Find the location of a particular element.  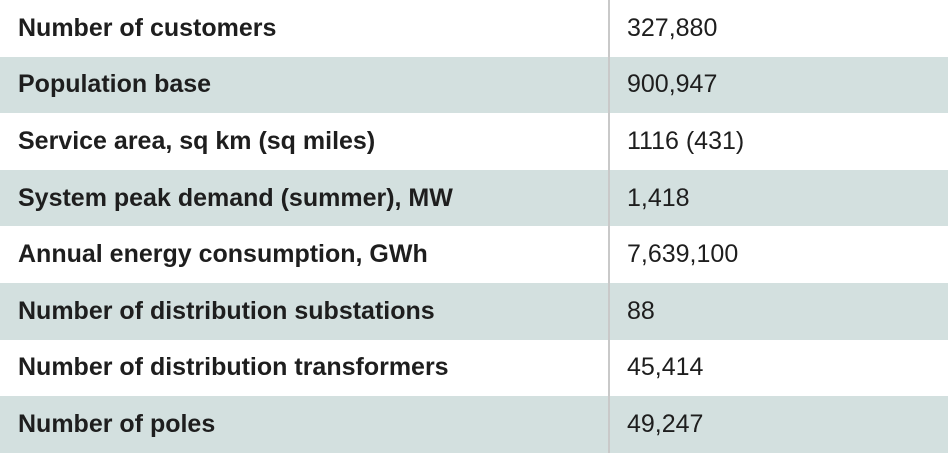

table-row: Number of distribution substations 88 is located at coordinates (474, 311).